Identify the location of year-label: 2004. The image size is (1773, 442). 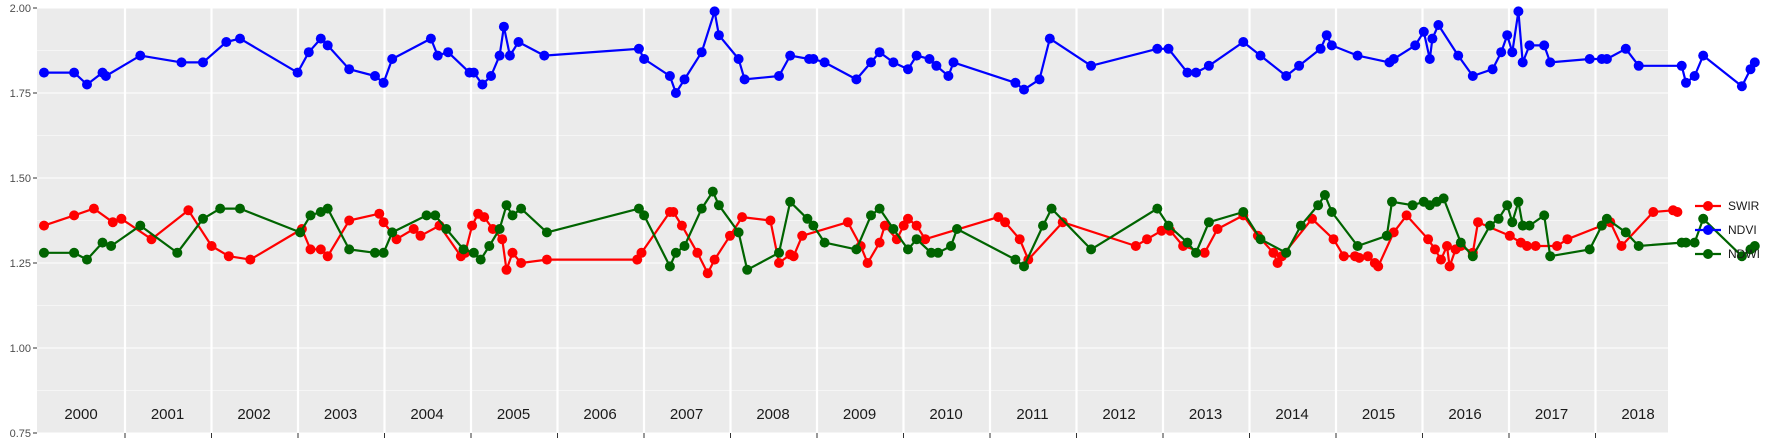
(426, 414).